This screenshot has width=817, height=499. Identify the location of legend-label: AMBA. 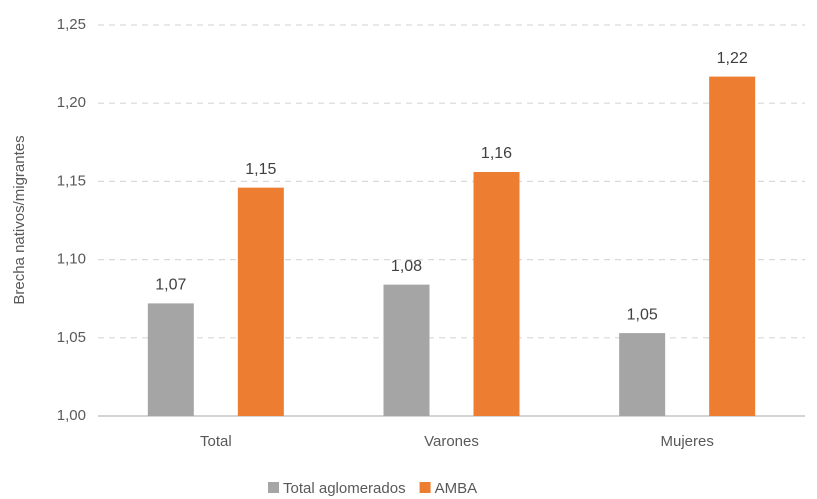
(456, 488).